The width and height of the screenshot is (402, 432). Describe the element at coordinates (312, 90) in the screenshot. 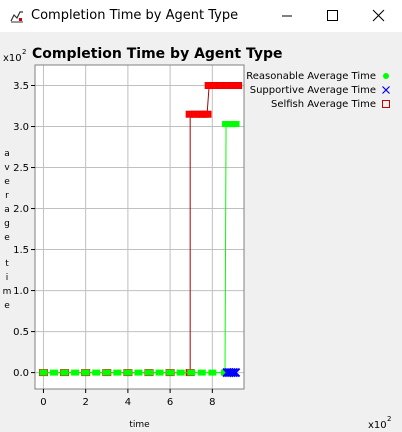

I see `legend-label: Supportive Average Time` at that location.